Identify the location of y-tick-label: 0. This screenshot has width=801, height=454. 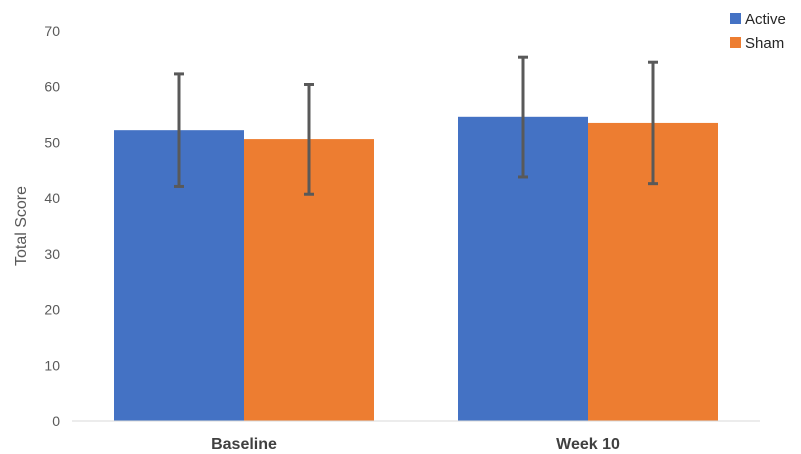
(56, 421).